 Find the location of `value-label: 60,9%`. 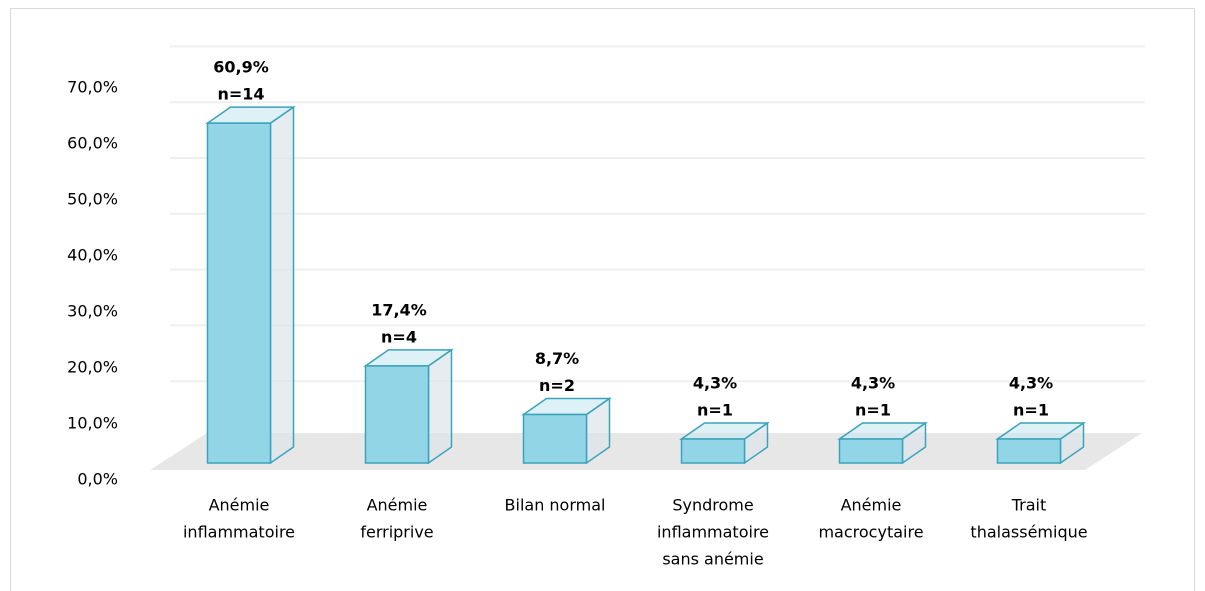

value-label: 60,9% is located at coordinates (241, 67).